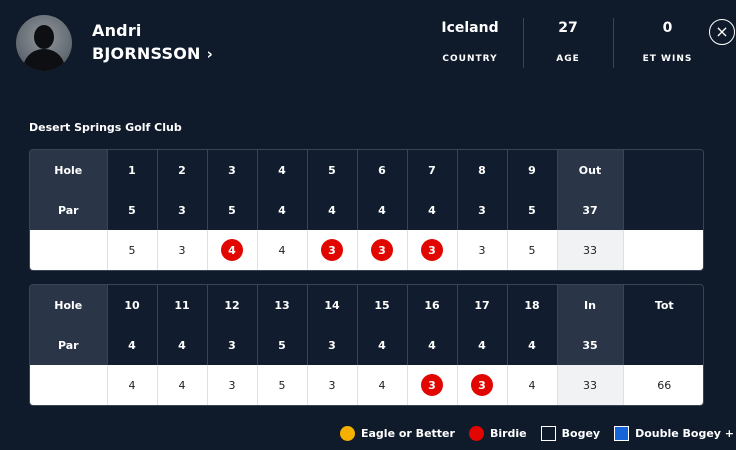  Describe the element at coordinates (432, 305) in the screenshot. I see `hole-number: 16` at that location.